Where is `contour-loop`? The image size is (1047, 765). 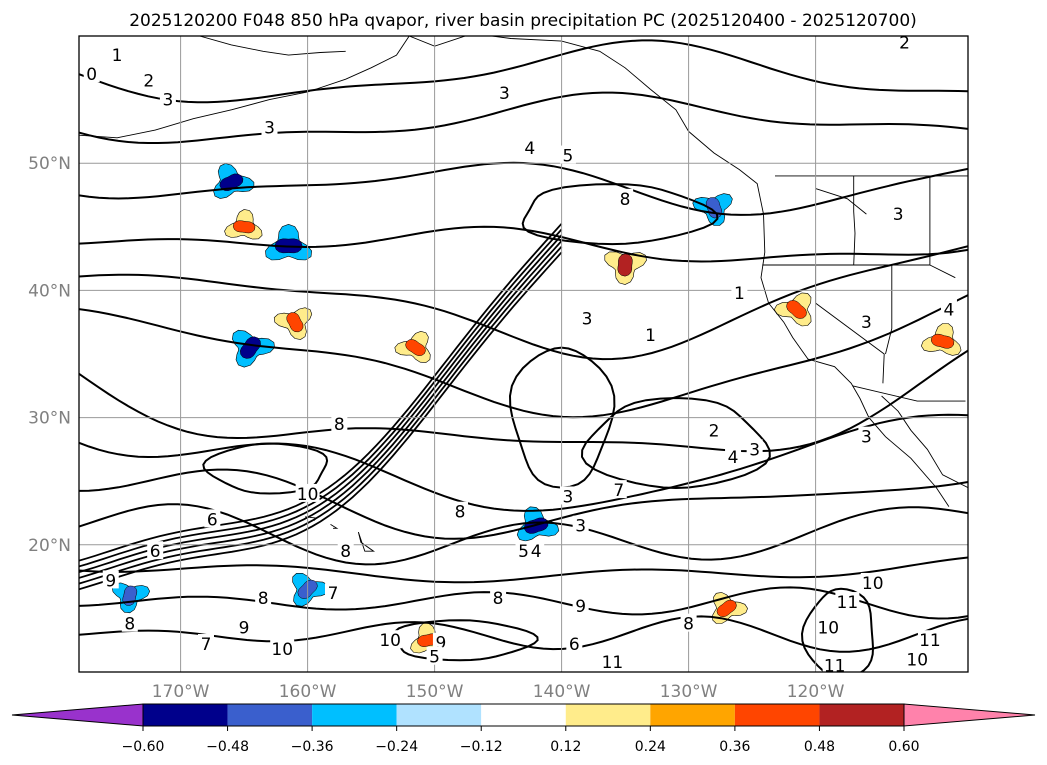
contour-loop is located at coordinates (837, 629).